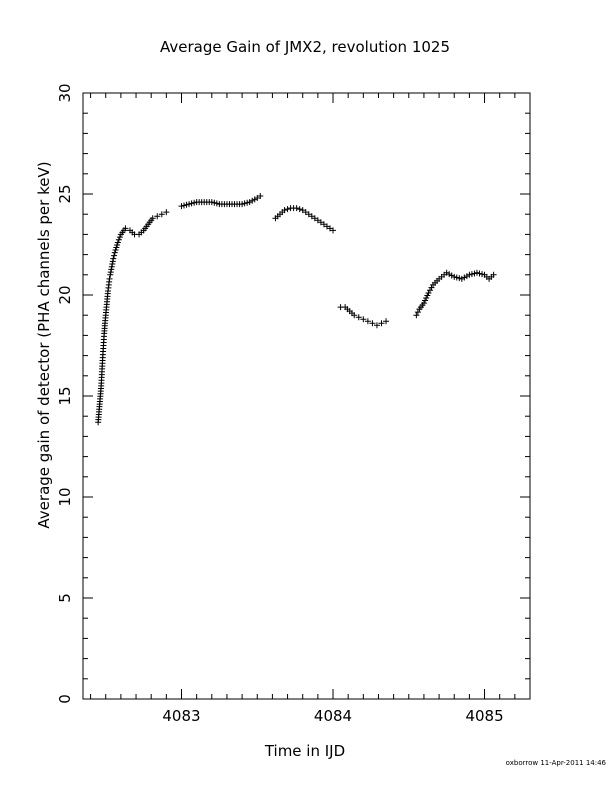  I want to click on y-tick-label: 25, so click(65, 193).